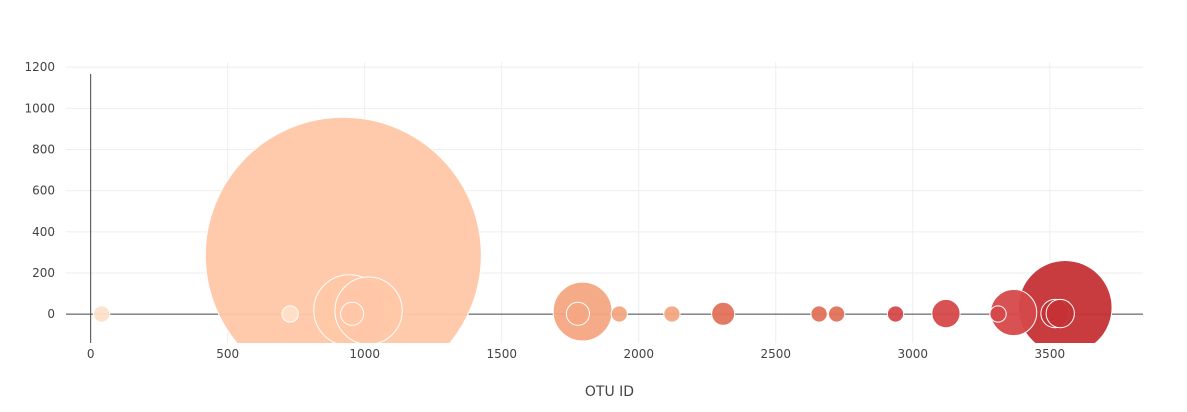  Describe the element at coordinates (43, 273) in the screenshot. I see `y-tick-label: 200` at that location.